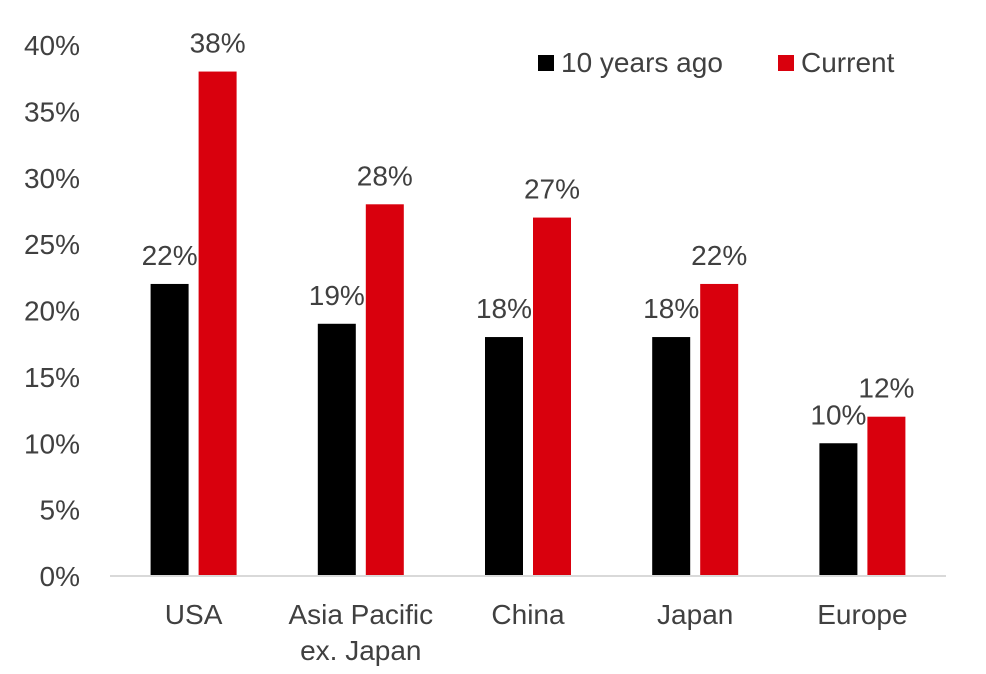  I want to click on category-label: Europe, so click(862, 614).